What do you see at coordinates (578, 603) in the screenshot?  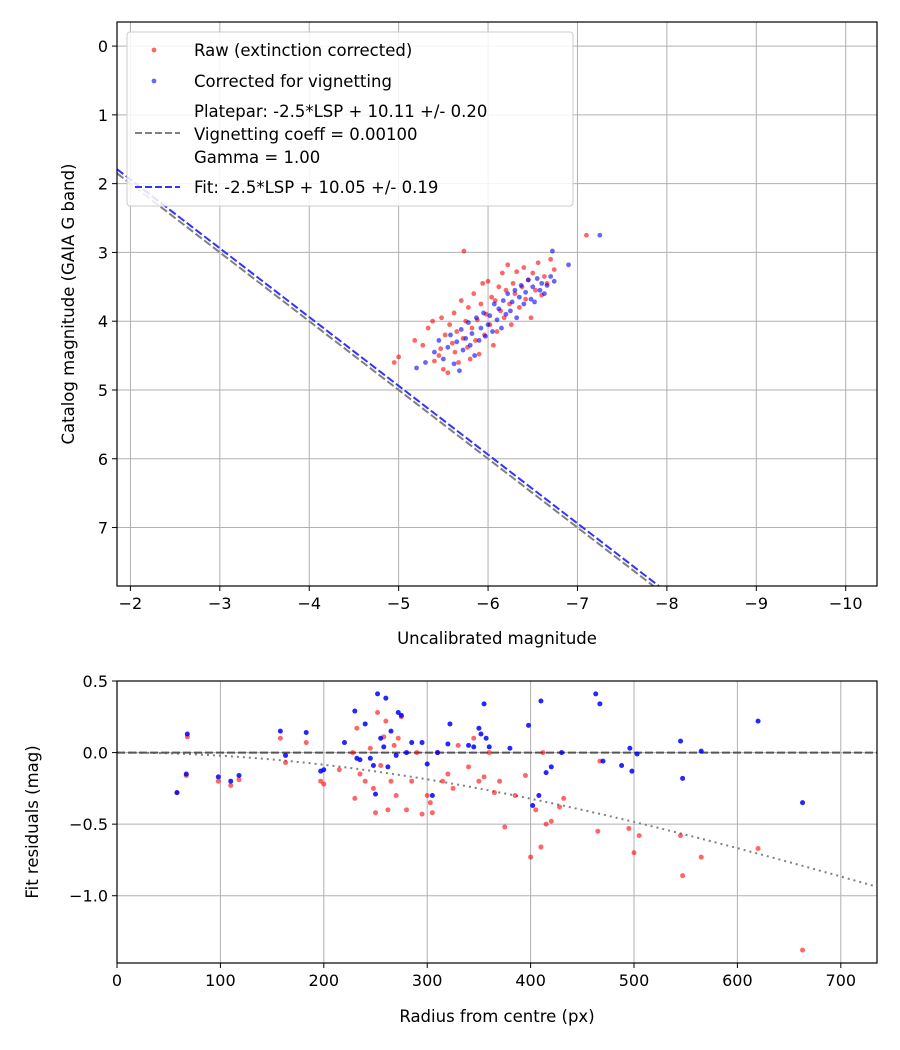 I see `top-x-tick-label: −7` at bounding box center [578, 603].